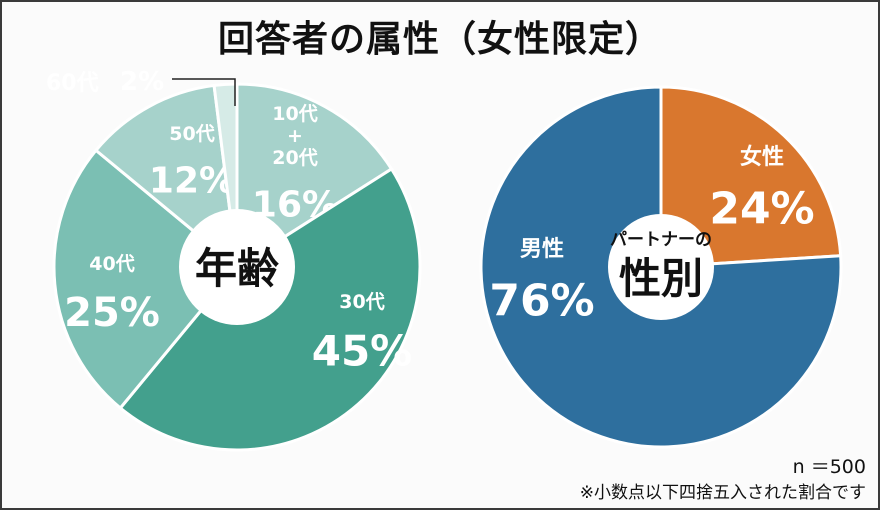  What do you see at coordinates (204, 92) in the screenshot?
I see `leader-line` at bounding box center [204, 92].